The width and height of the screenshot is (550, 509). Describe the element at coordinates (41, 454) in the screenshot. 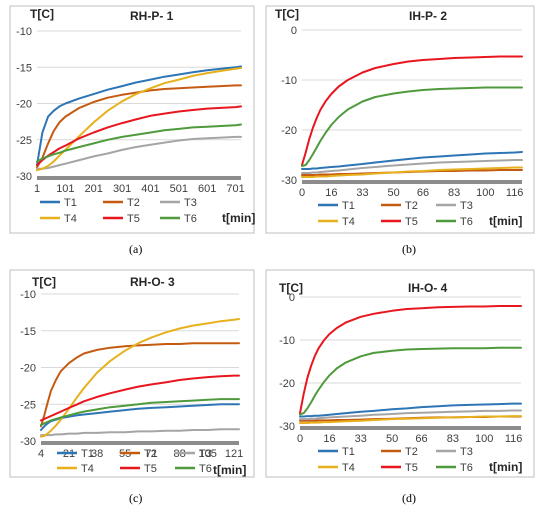

I see `x-tick-label: 4` at that location.